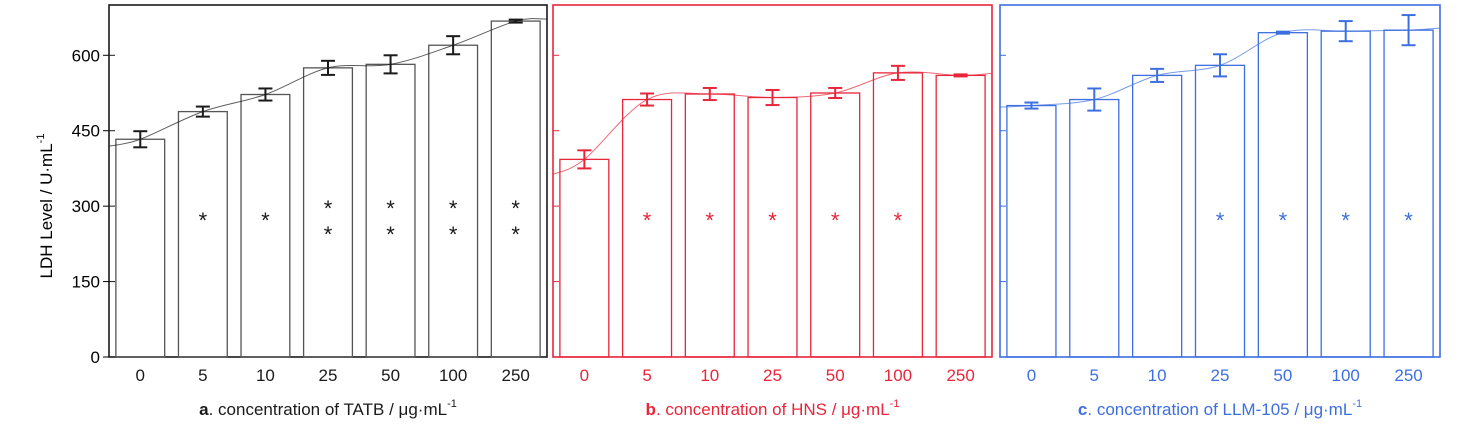 The width and height of the screenshot is (1472, 429). I want to click on y-axis-label-exponent: -1, so click(41, 139).